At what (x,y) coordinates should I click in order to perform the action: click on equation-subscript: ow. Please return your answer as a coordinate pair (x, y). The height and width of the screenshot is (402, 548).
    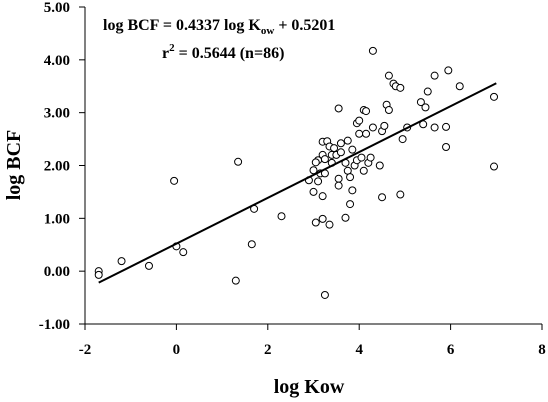
    Looking at the image, I should click on (268, 31).